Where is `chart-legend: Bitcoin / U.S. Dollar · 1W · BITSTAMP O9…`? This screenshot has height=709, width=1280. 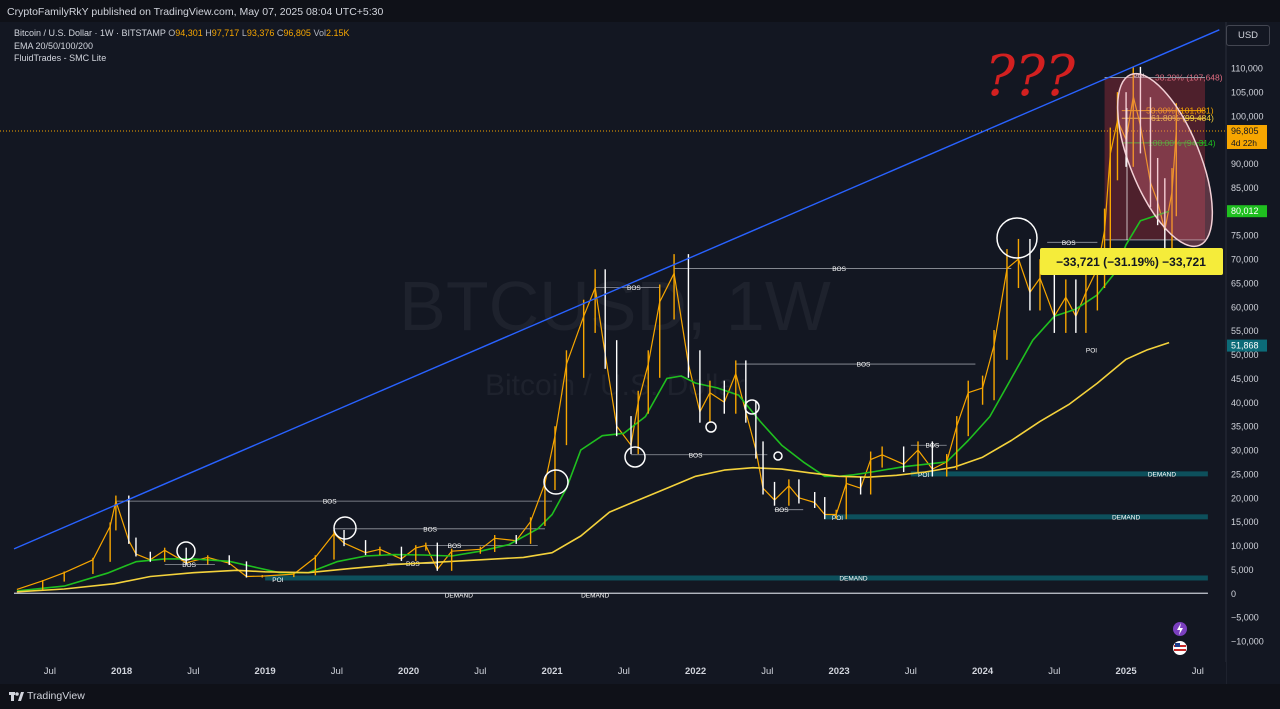 chart-legend: Bitcoin / U.S. Dollar · 1W · BITSTAMP O9… is located at coordinates (181, 46).